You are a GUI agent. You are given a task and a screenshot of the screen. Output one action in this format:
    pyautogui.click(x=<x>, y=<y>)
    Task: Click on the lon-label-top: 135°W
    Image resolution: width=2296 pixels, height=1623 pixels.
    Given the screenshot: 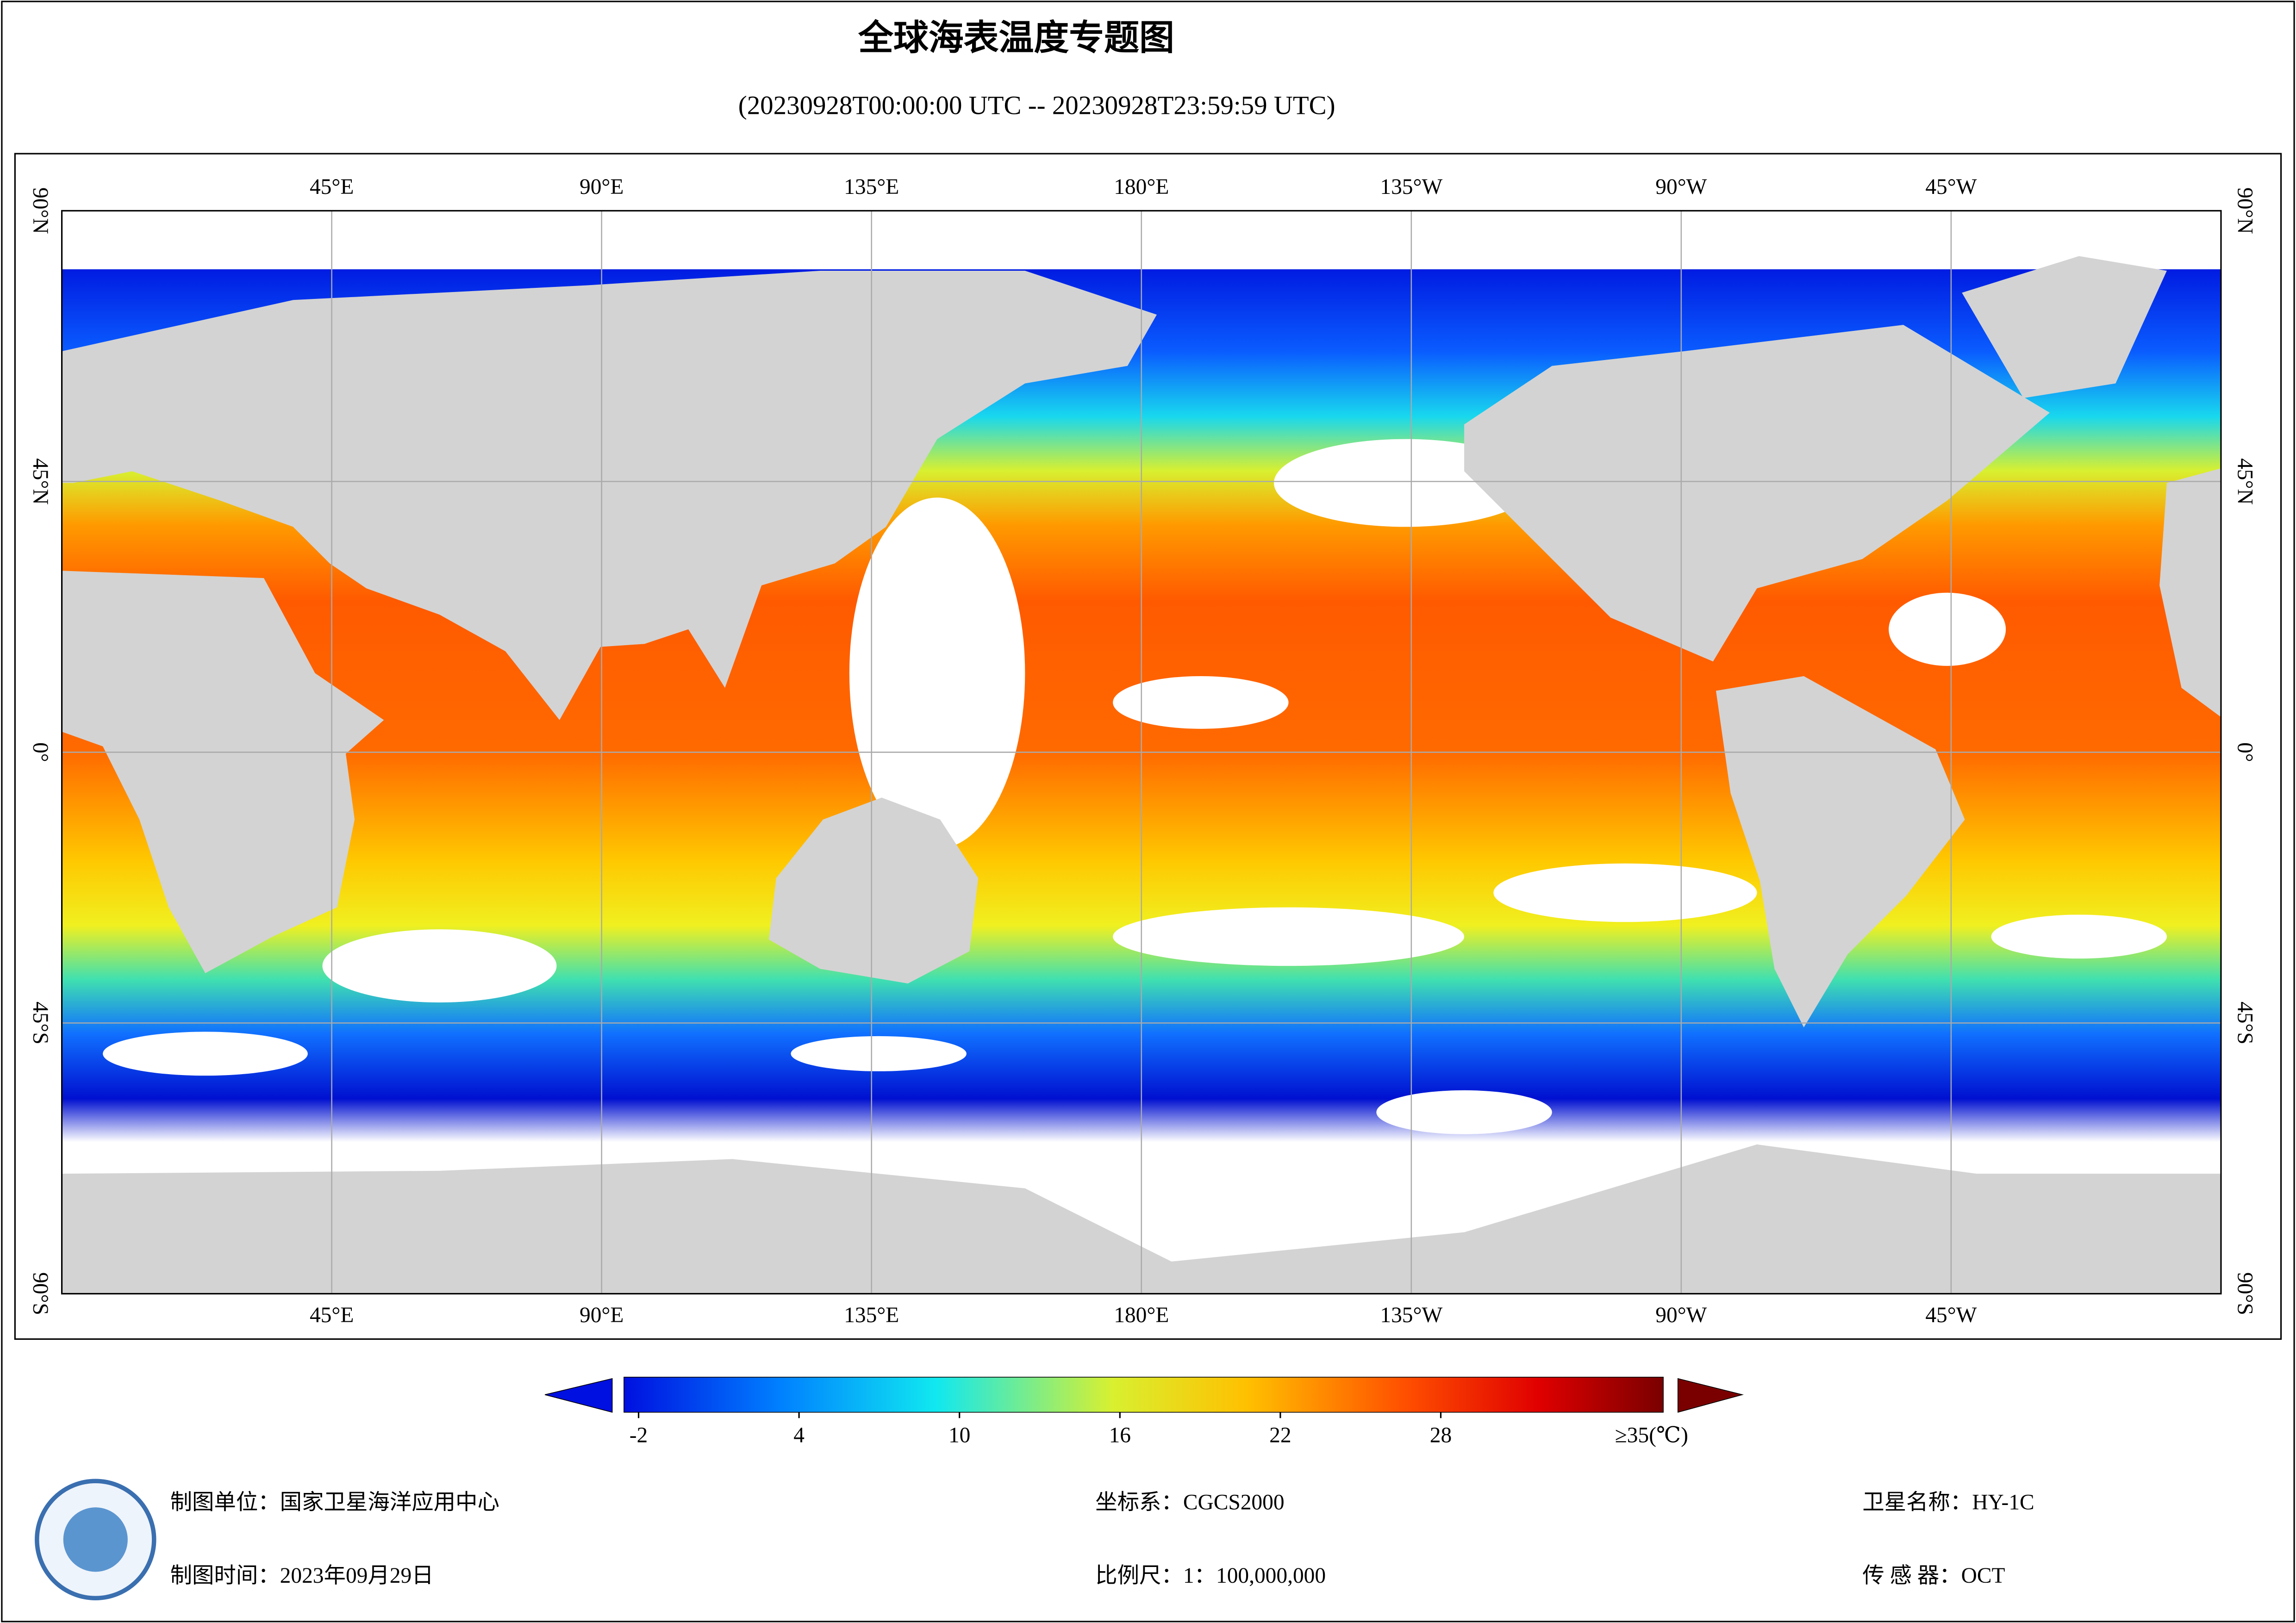 What is the action you would take?
    pyautogui.click(x=1411, y=187)
    